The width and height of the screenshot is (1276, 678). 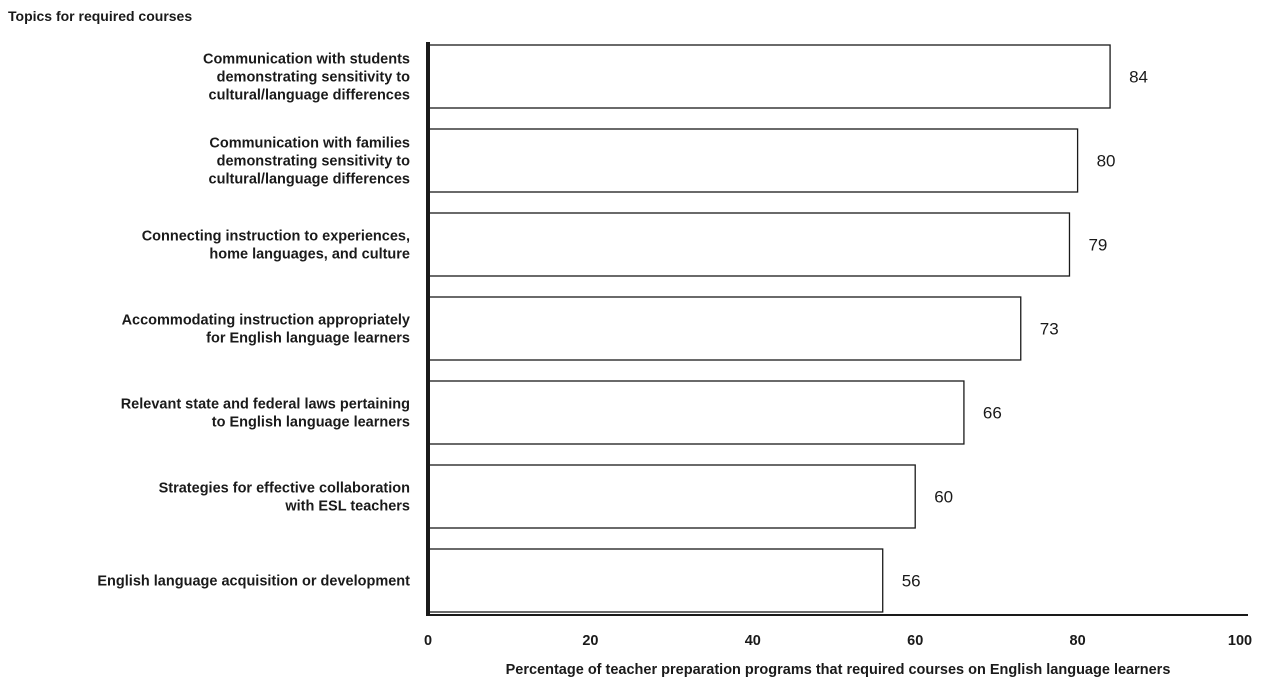 What do you see at coordinates (943, 497) in the screenshot?
I see `value-label-5: 60` at bounding box center [943, 497].